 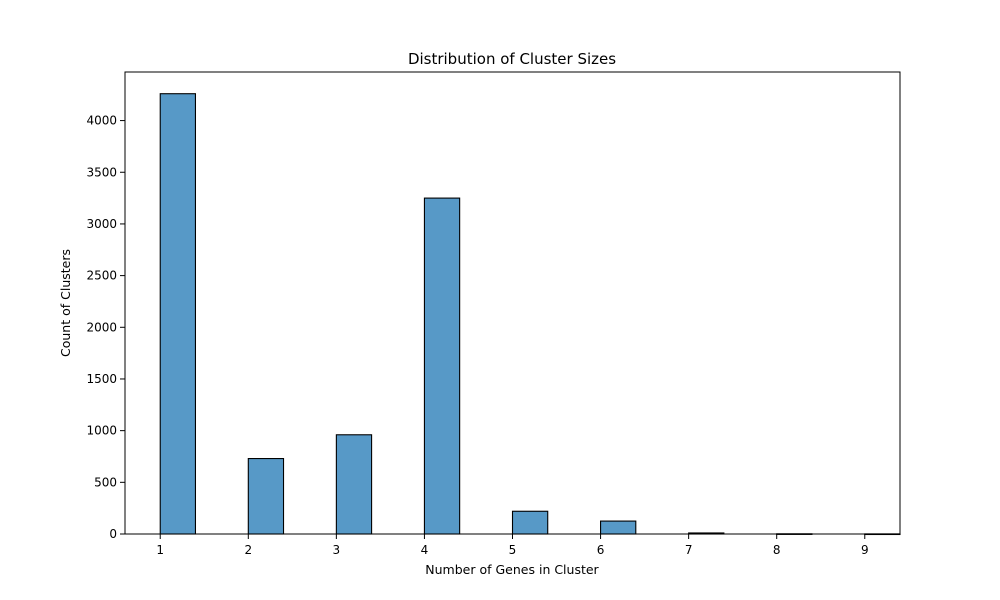 What do you see at coordinates (512, 59) in the screenshot?
I see `chart-title: Distribution of Cluster Sizes` at bounding box center [512, 59].